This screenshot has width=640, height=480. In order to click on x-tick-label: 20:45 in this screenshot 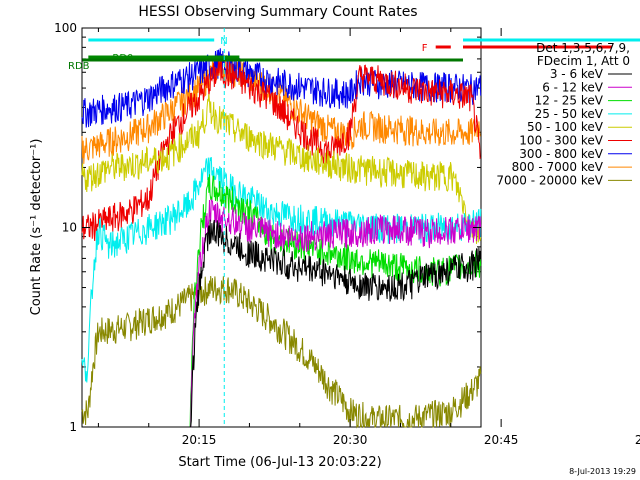, I will do `click(501, 440)`.